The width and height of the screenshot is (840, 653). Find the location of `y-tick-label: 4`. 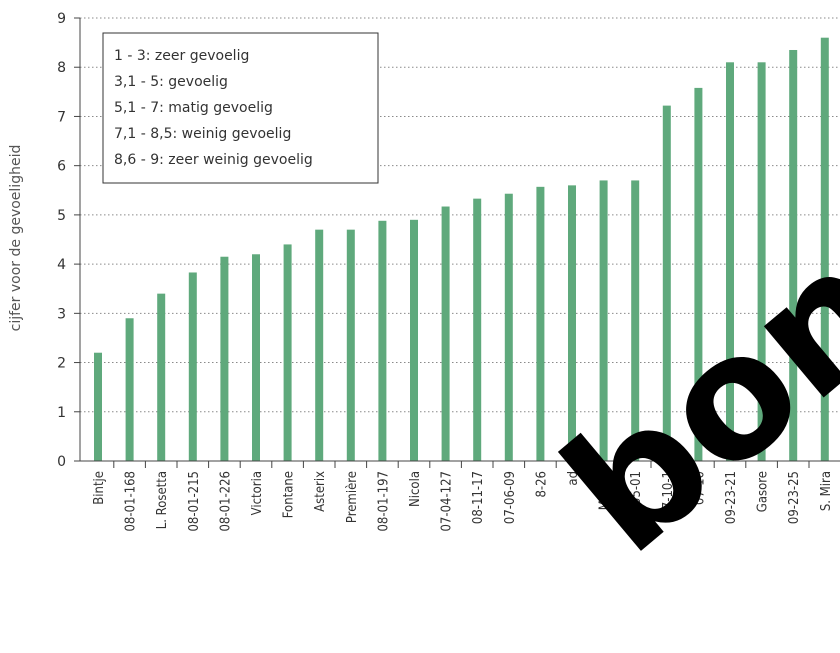

y-tick-label: 4 is located at coordinates (61, 265).